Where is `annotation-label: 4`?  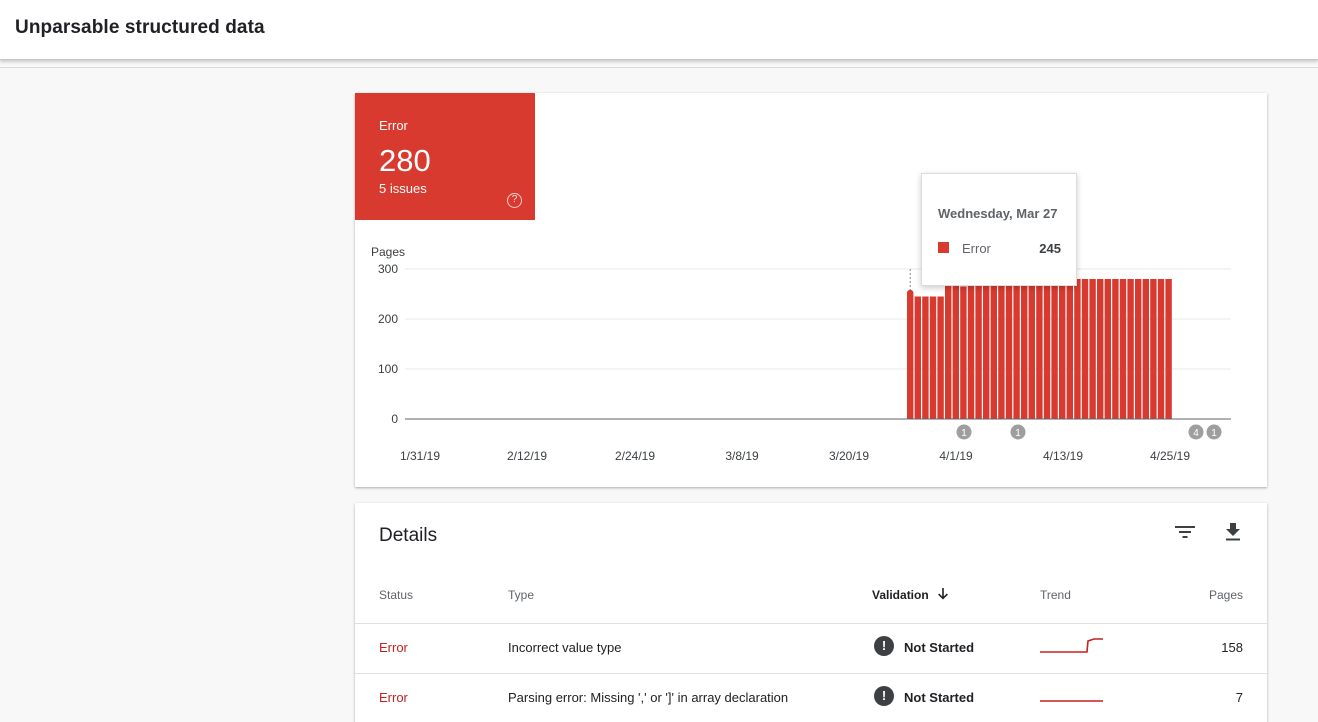
annotation-label: 4 is located at coordinates (1196, 433).